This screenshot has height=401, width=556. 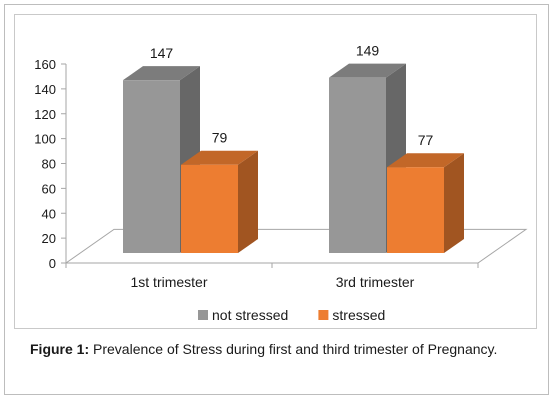 What do you see at coordinates (426, 140) in the screenshot?
I see `data-label: 77` at bounding box center [426, 140].